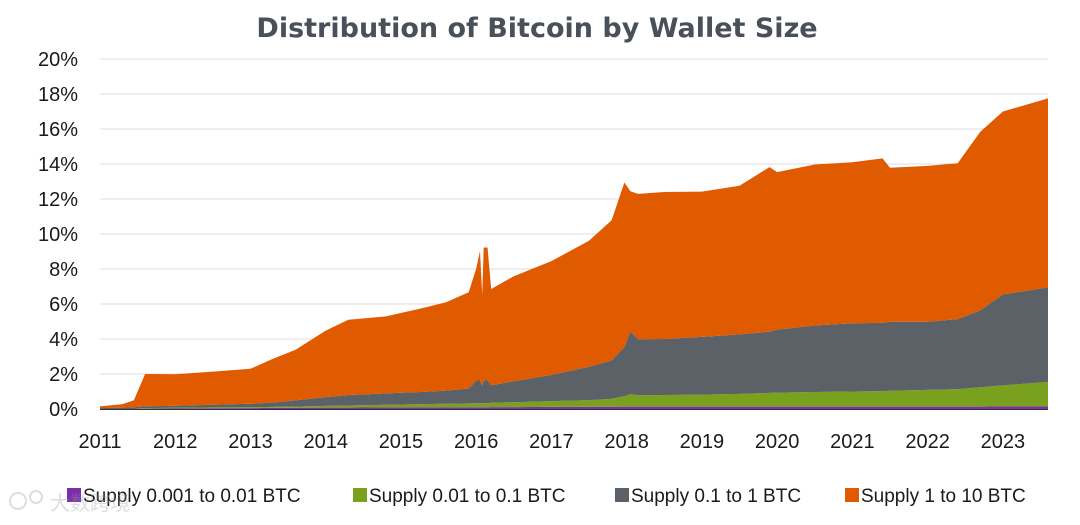 The height and width of the screenshot is (525, 1080). I want to click on x-tick-label: 2020, so click(777, 442).